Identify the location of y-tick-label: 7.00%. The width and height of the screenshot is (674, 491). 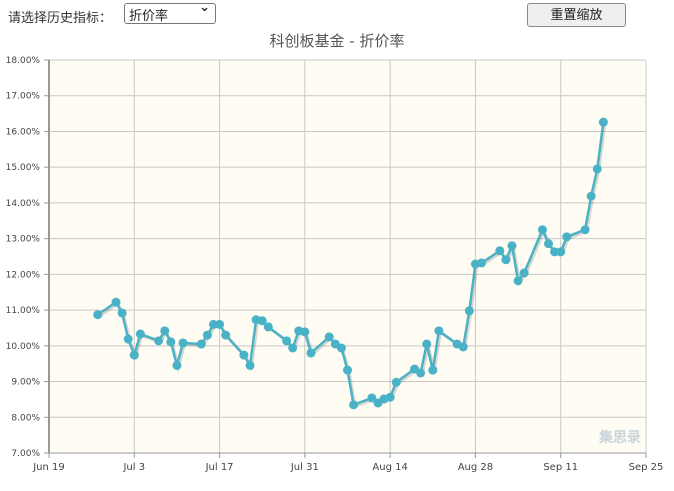
(25, 454).